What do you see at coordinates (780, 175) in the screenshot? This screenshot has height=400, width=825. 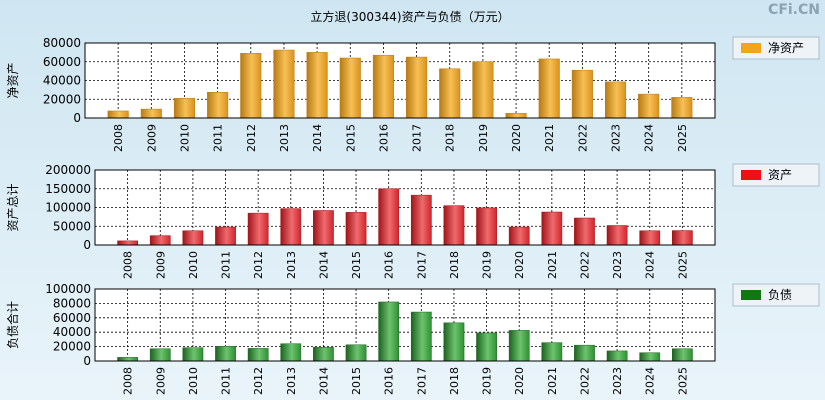 I see `legend-label: 资产` at bounding box center [780, 175].